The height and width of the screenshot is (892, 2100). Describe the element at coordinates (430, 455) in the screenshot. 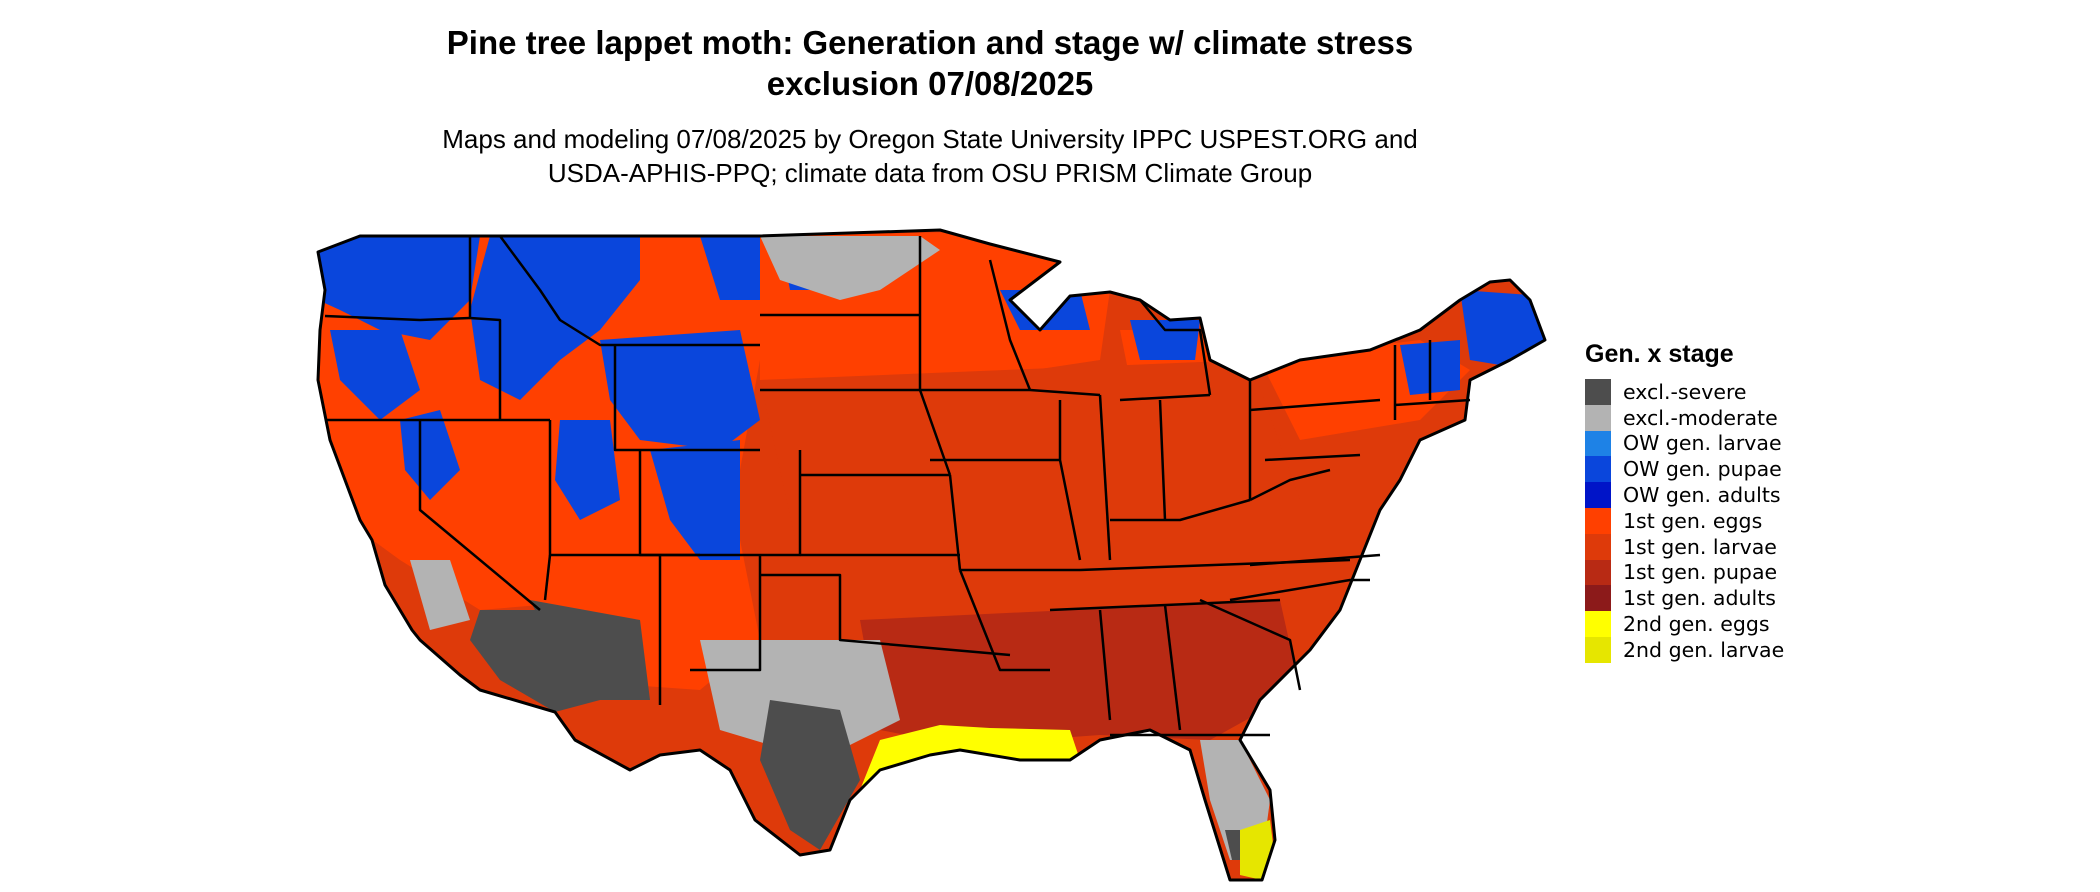

I see `zone-ow-pupae-sierra` at that location.